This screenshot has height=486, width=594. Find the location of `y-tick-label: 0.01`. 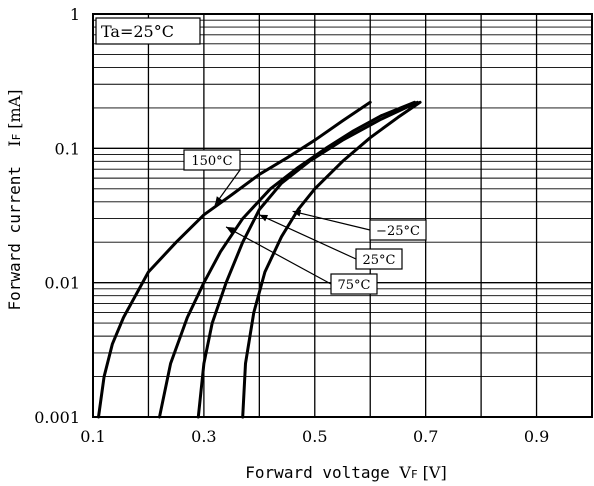

y-tick-label: 0.01 is located at coordinates (62, 283).